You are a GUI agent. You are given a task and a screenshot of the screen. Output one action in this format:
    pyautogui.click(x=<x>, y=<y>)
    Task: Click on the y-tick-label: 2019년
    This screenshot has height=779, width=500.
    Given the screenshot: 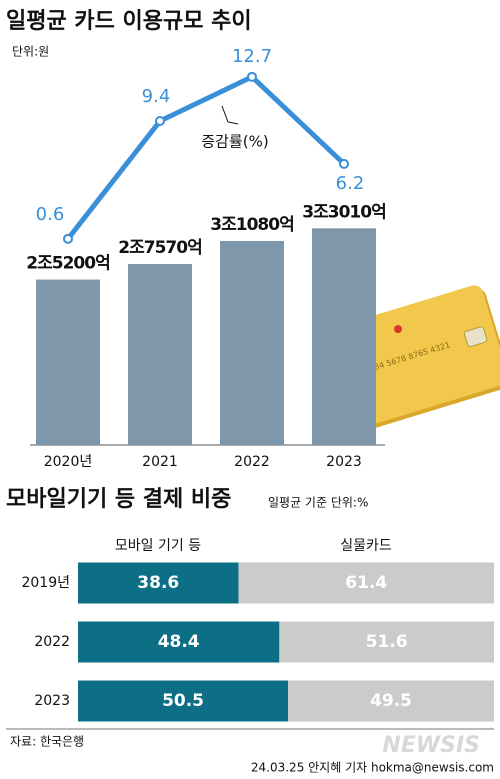 What is the action you would take?
    pyautogui.click(x=45, y=583)
    